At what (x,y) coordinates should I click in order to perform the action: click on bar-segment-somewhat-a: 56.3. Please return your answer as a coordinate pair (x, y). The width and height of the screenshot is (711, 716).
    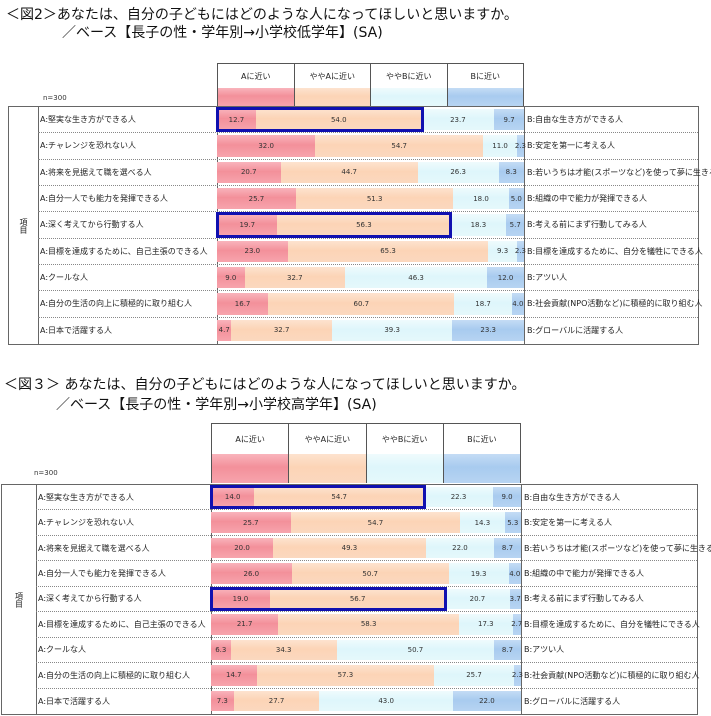
    Looking at the image, I should click on (364, 225).